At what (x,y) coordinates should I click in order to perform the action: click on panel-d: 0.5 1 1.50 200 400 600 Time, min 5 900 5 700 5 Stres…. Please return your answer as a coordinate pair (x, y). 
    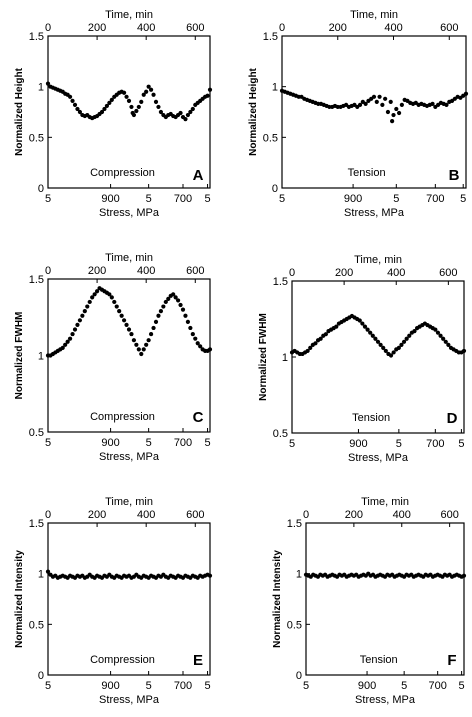
    Looking at the image, I should click on (362, 359).